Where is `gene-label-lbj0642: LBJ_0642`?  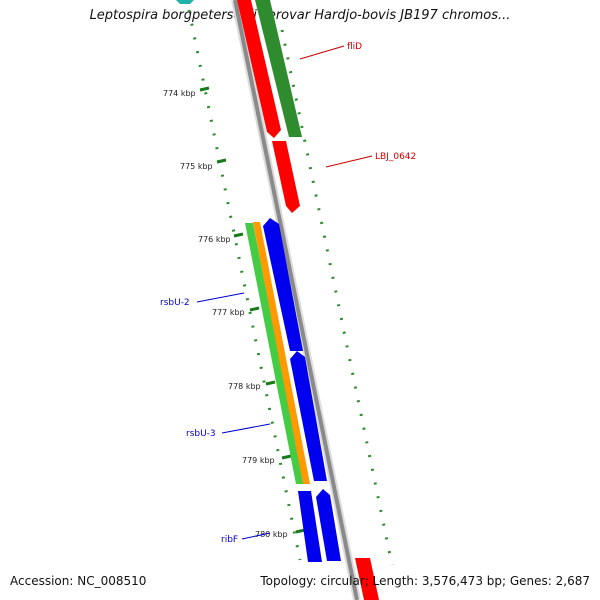 gene-label-lbj0642: LBJ_0642 is located at coordinates (395, 157).